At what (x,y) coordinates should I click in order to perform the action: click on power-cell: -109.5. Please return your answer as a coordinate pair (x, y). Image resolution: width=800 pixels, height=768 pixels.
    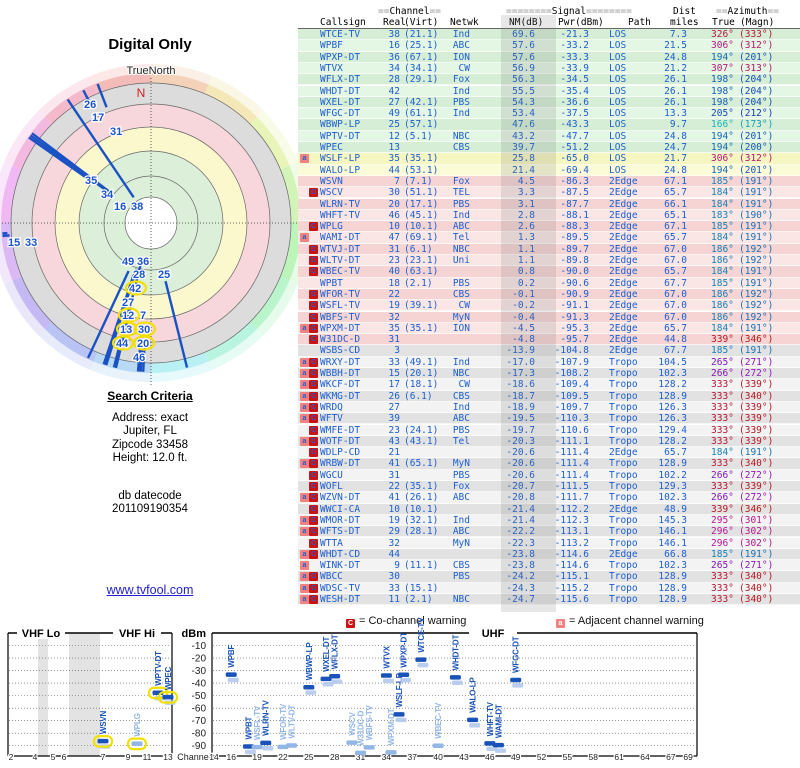
    Looking at the image, I should click on (571, 396).